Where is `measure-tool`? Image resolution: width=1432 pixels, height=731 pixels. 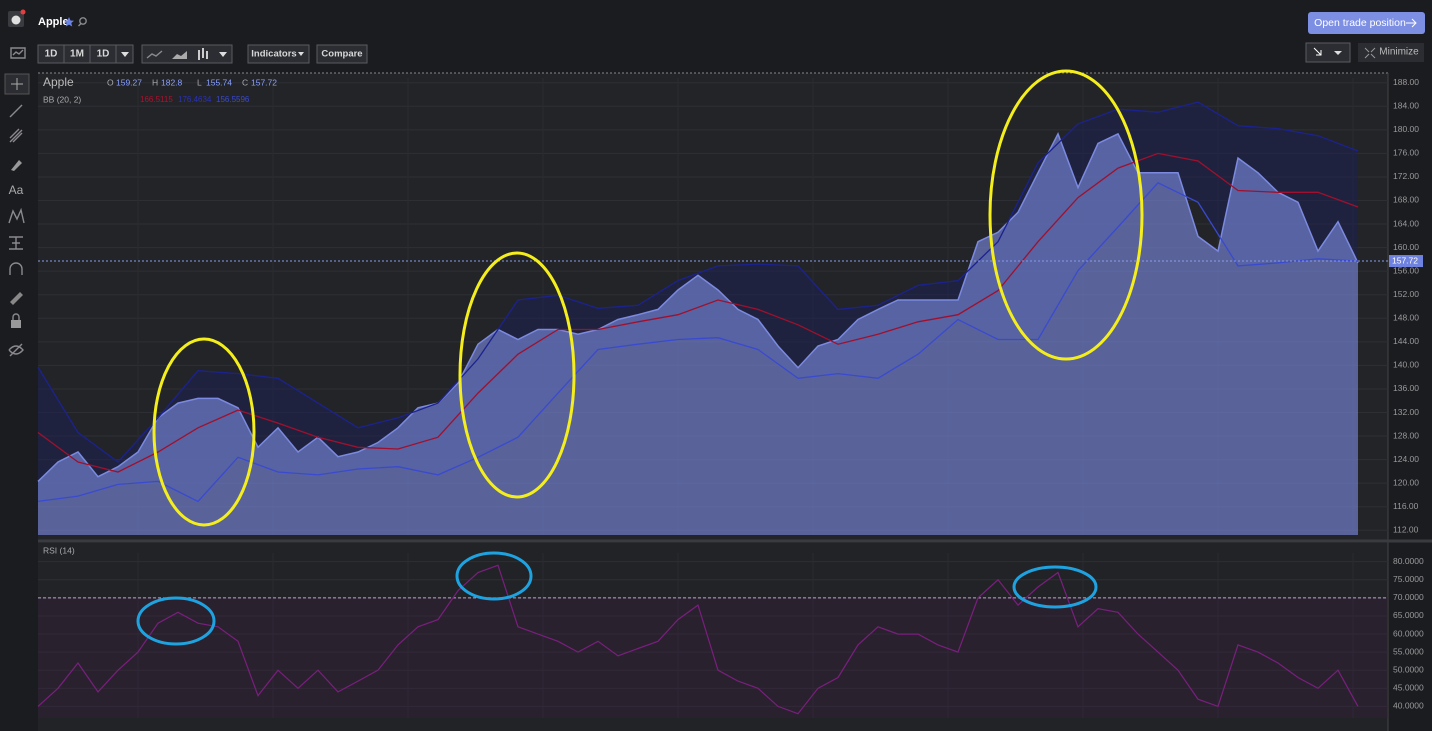 measure-tool is located at coordinates (16, 243).